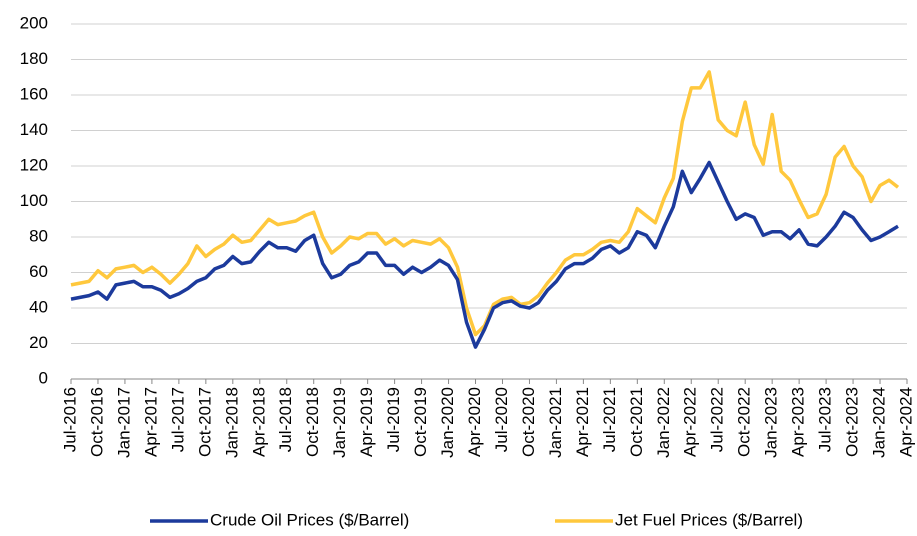 The image size is (917, 536). I want to click on x-tick-label: Oct-2017, so click(204, 422).